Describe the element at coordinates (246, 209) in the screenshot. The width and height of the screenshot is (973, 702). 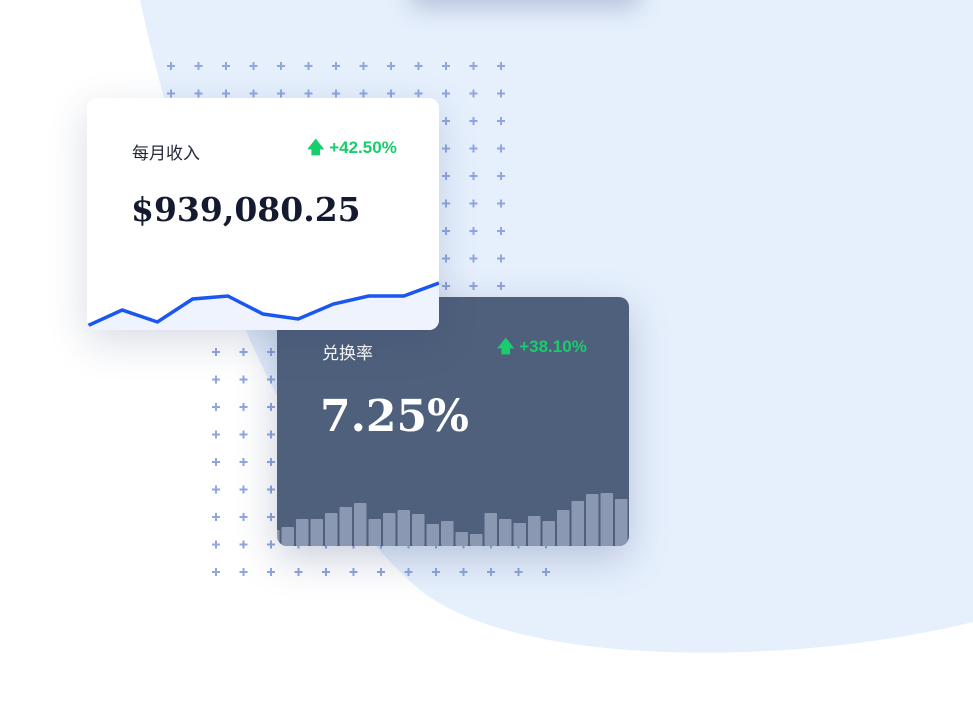
I see `revenue-value: $939,080.25` at that location.